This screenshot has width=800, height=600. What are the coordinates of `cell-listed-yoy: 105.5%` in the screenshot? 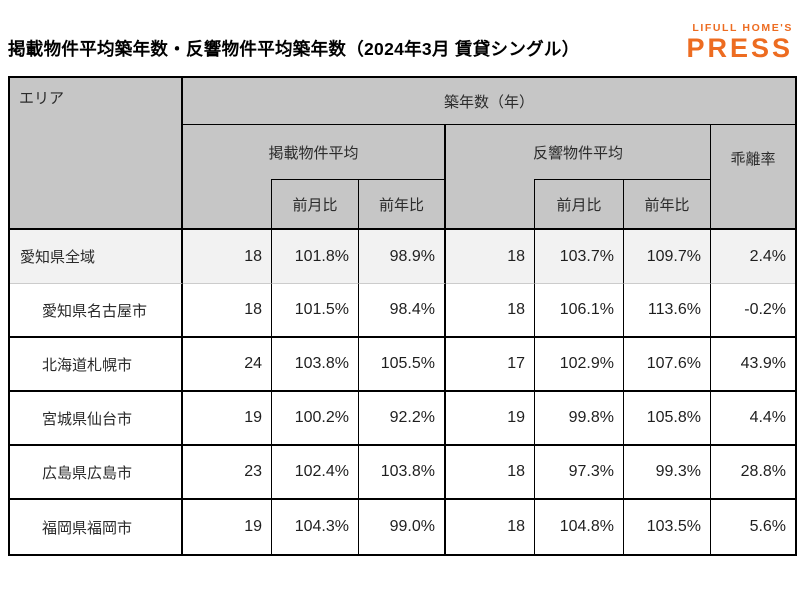 It's located at (402, 365).